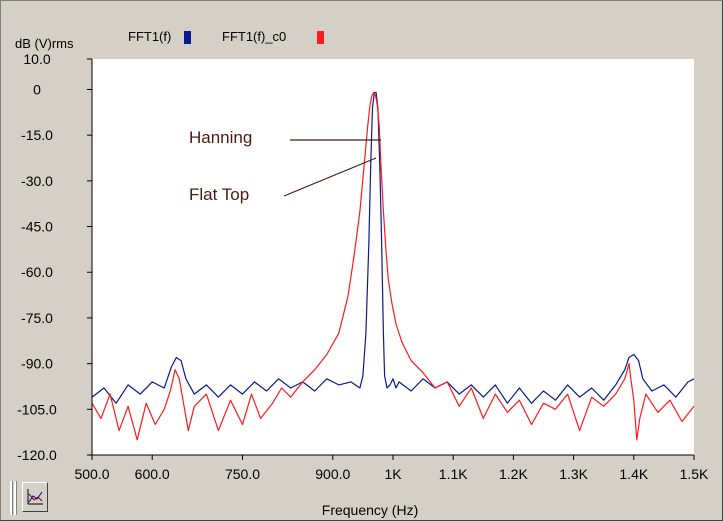 This screenshot has width=723, height=522. I want to click on annotation-hanning-label: Hanning, so click(220, 137).